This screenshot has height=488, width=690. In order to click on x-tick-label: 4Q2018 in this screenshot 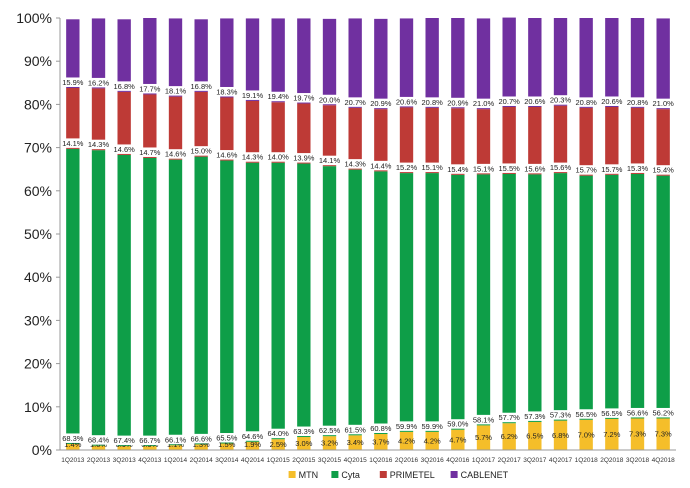, I will do `click(664, 460)`.